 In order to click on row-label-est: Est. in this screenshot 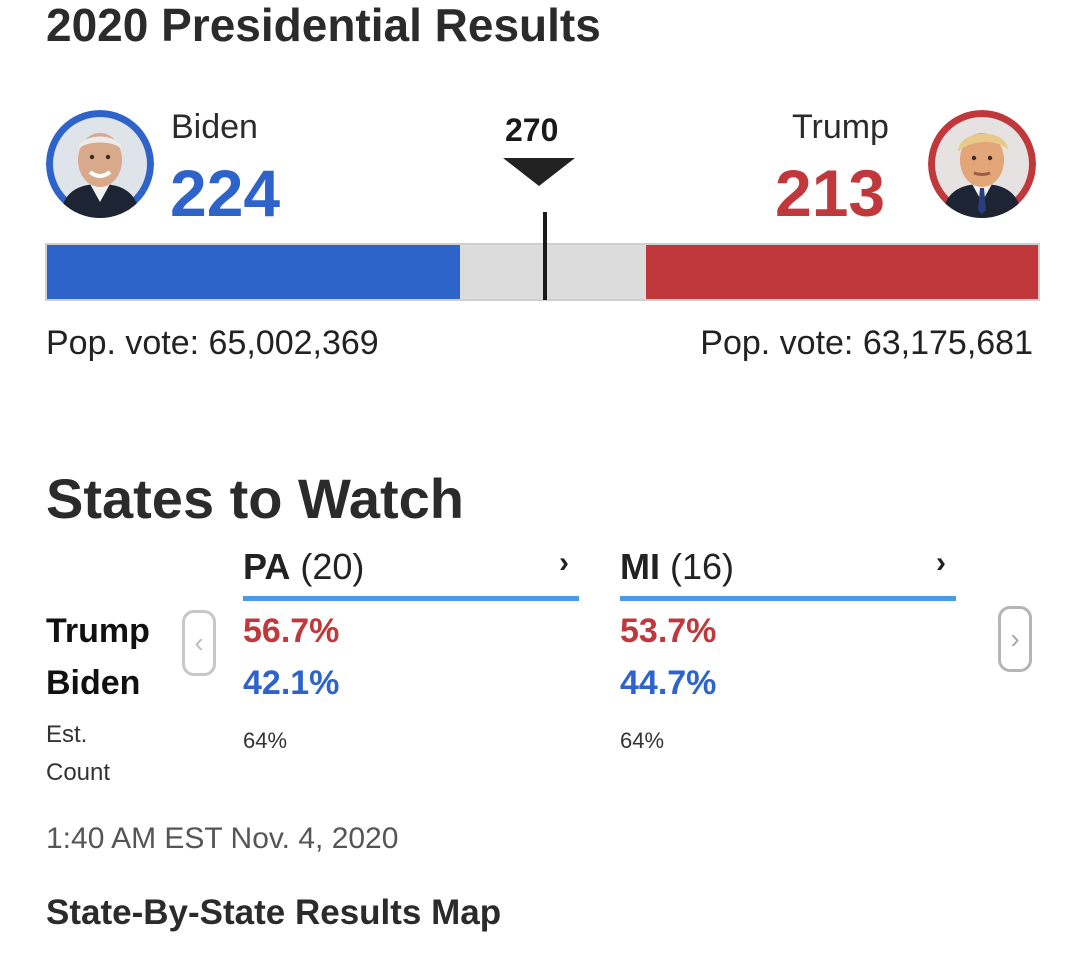, I will do `click(67, 734)`.